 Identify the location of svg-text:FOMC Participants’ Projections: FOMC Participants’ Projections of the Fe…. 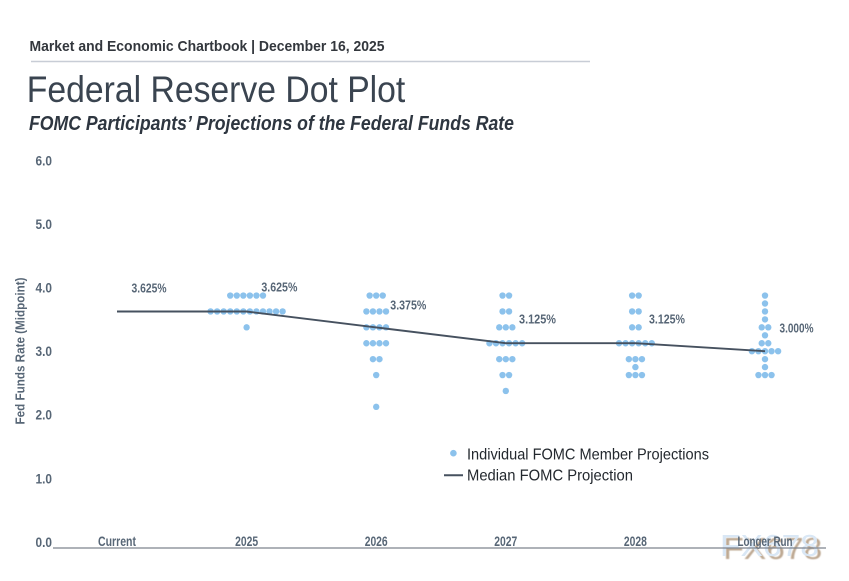
(271, 124).